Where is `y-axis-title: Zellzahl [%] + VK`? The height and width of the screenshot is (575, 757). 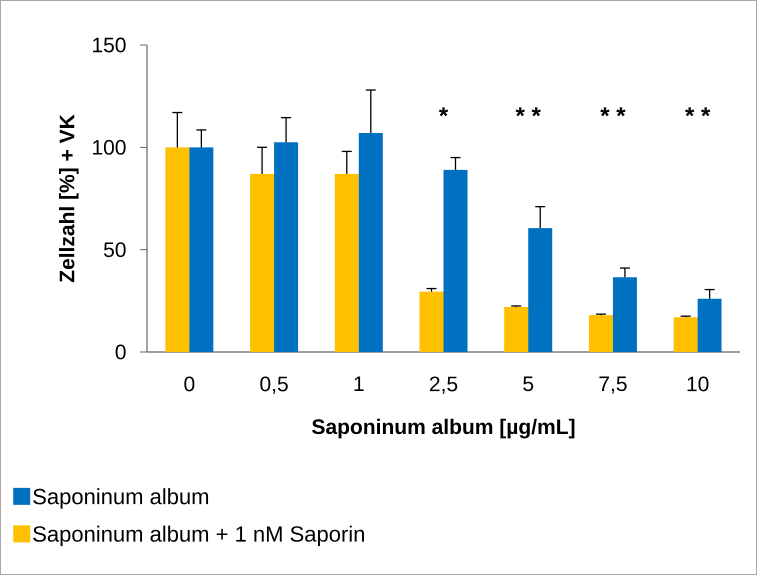 y-axis-title: Zellzahl [%] + VK is located at coordinates (69, 198).